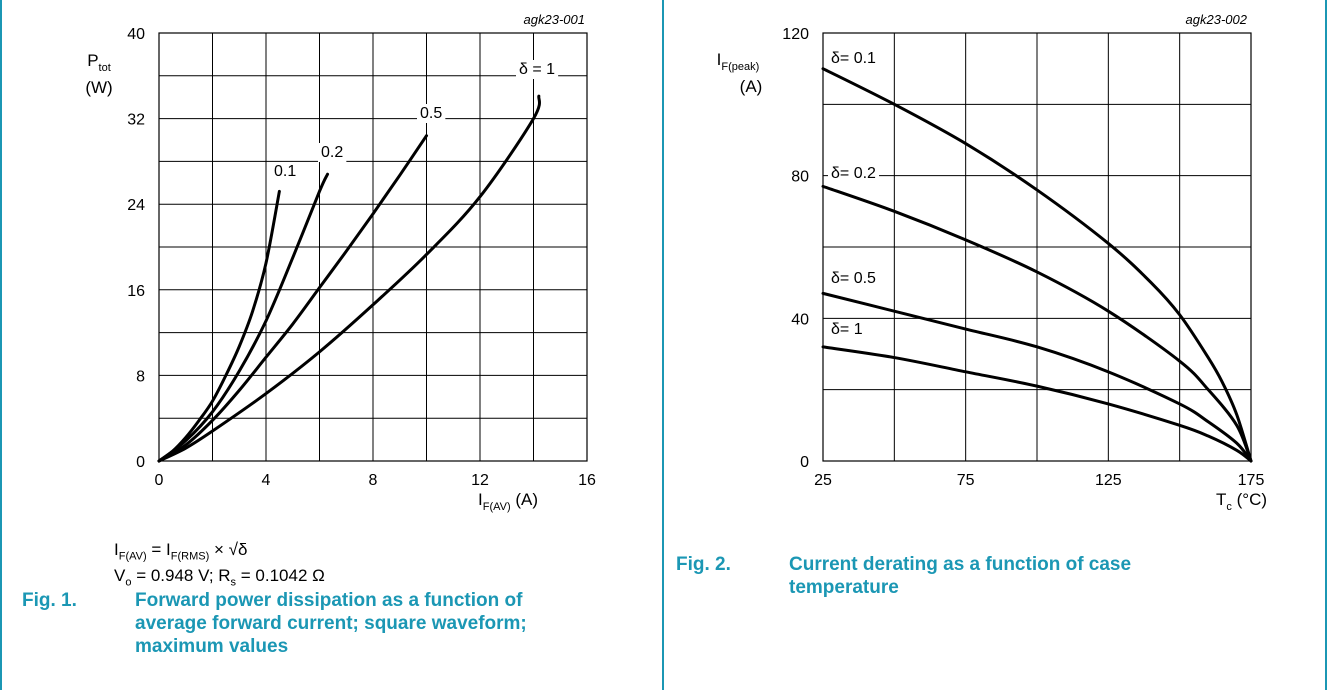 This screenshot has height=690, width=1328. What do you see at coordinates (120, 576) in the screenshot?
I see `note2-a: V` at bounding box center [120, 576].